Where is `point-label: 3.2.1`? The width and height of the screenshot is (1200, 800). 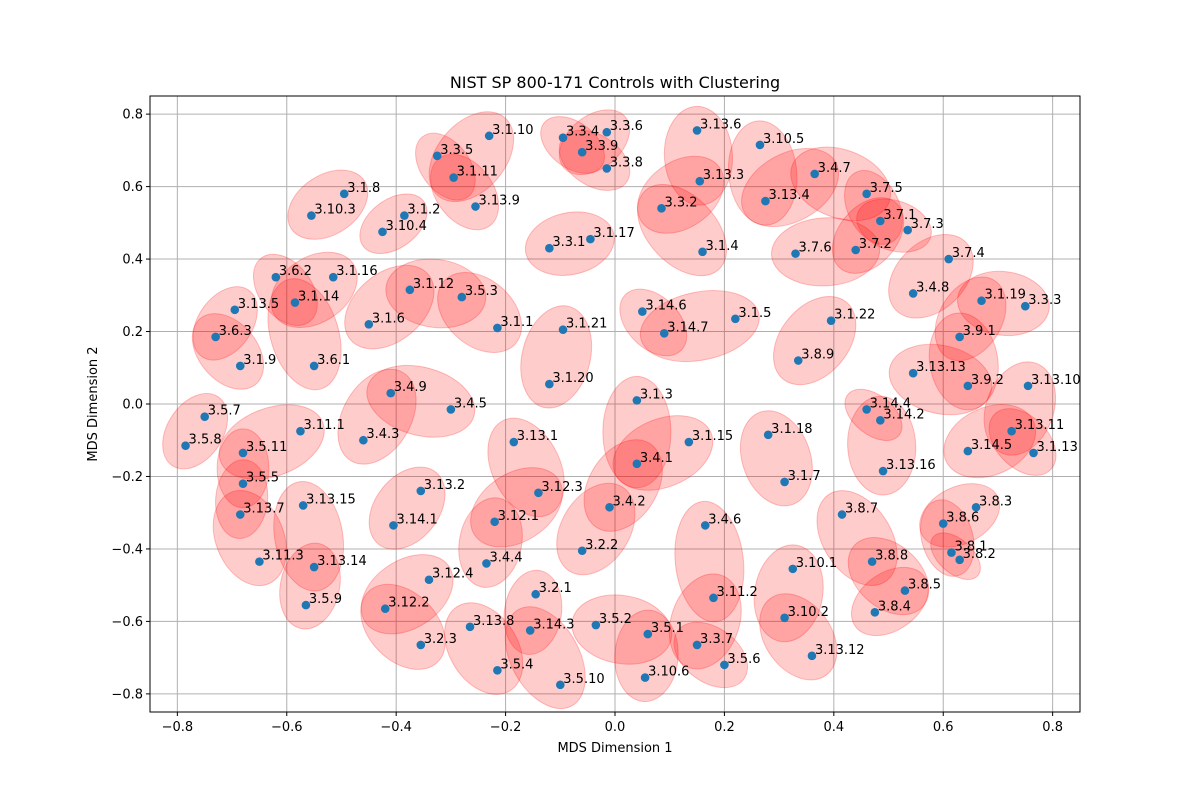
point-label: 3.2.1 is located at coordinates (555, 588).